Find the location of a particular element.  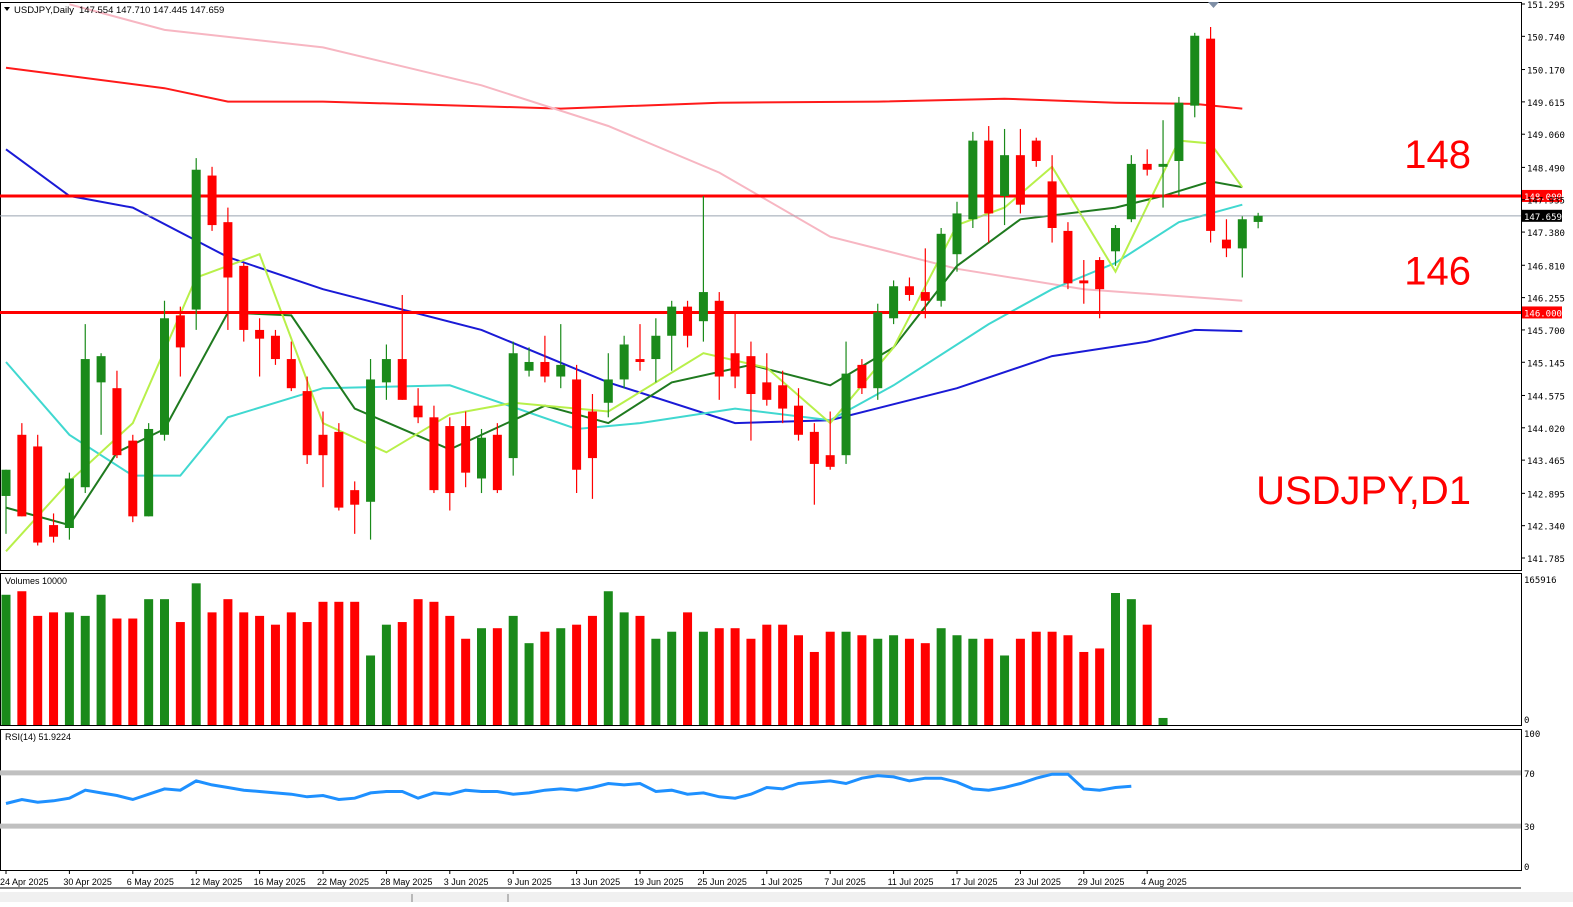

x-tick-label: 12 May 2025 is located at coordinates (216, 882).